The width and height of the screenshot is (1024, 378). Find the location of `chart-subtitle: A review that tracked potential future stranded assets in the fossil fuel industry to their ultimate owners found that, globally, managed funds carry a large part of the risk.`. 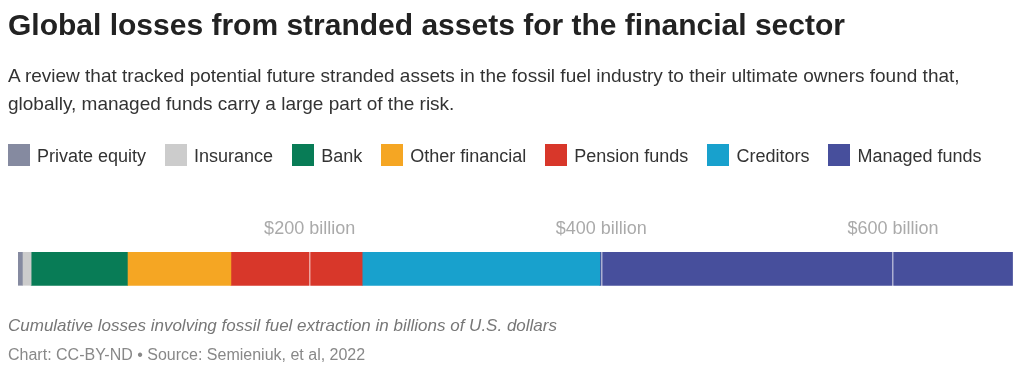

chart-subtitle: A review that tracked potential future stranded assets in the fossil fuel industry to their ultimate owners found that, globally, managed funds carry a large part of the risk. is located at coordinates (484, 90).